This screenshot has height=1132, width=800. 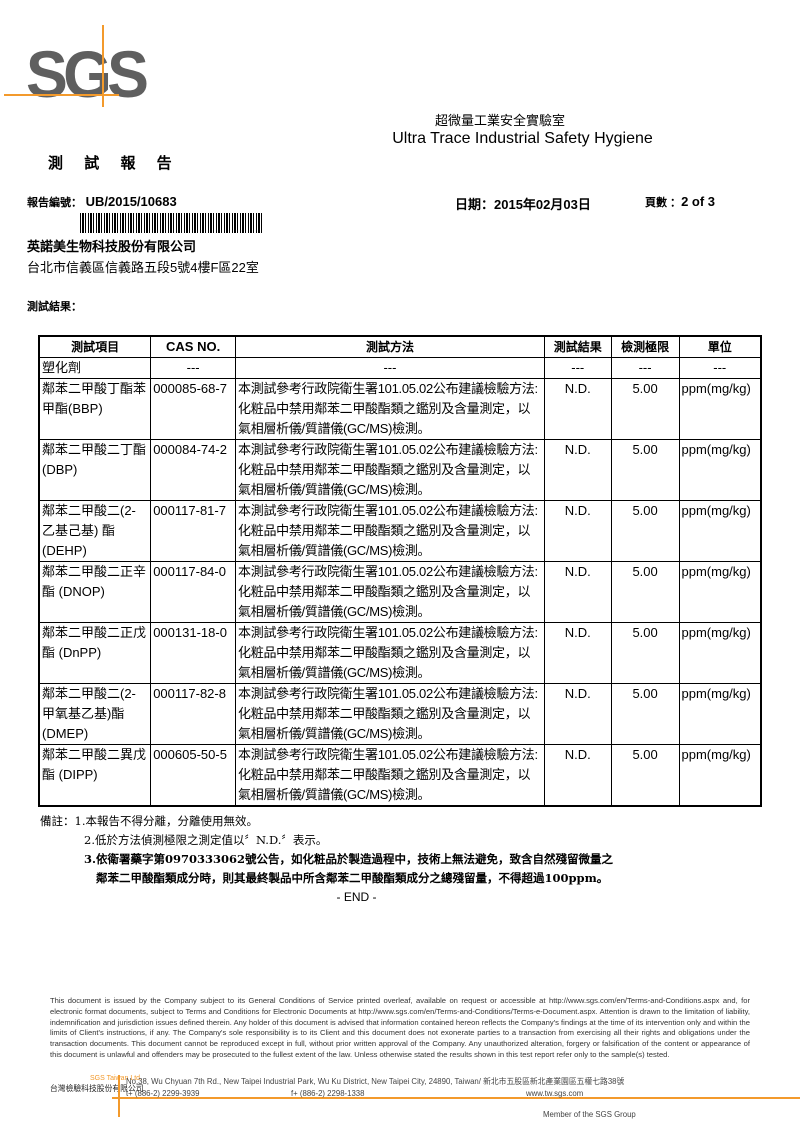 What do you see at coordinates (172, 223) in the screenshot?
I see `barcode` at bounding box center [172, 223].